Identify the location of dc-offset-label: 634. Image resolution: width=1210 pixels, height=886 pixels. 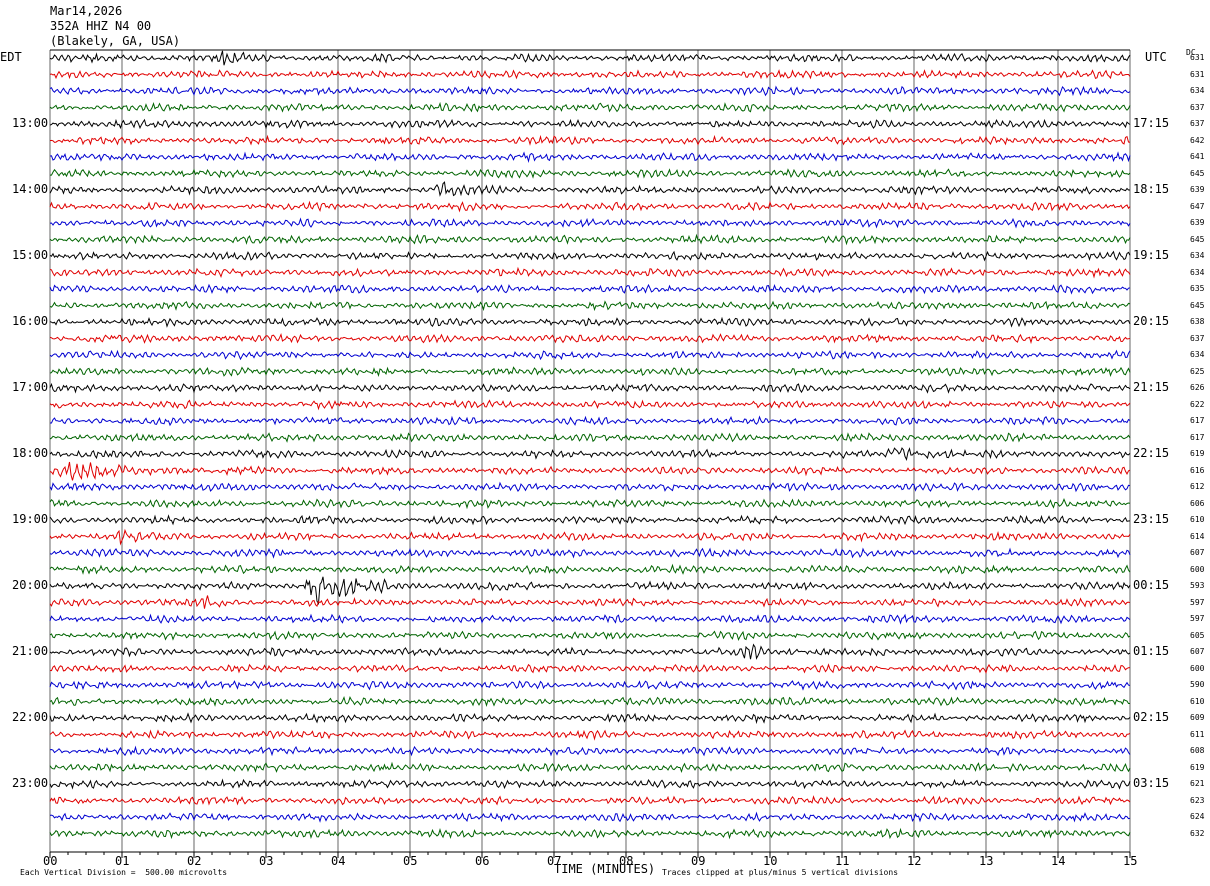
(1197, 90).